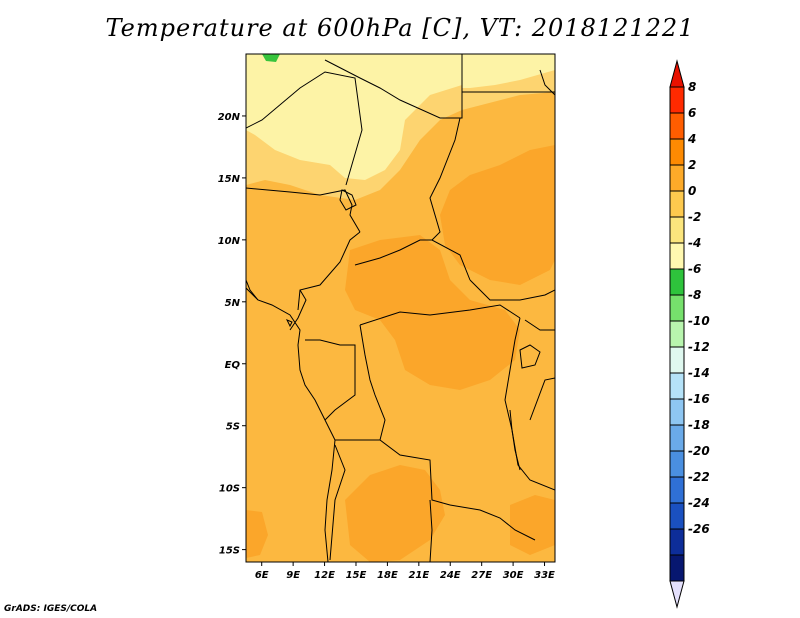  What do you see at coordinates (229, 241) in the screenshot?
I see `lat-tick-label: 10N` at bounding box center [229, 241].